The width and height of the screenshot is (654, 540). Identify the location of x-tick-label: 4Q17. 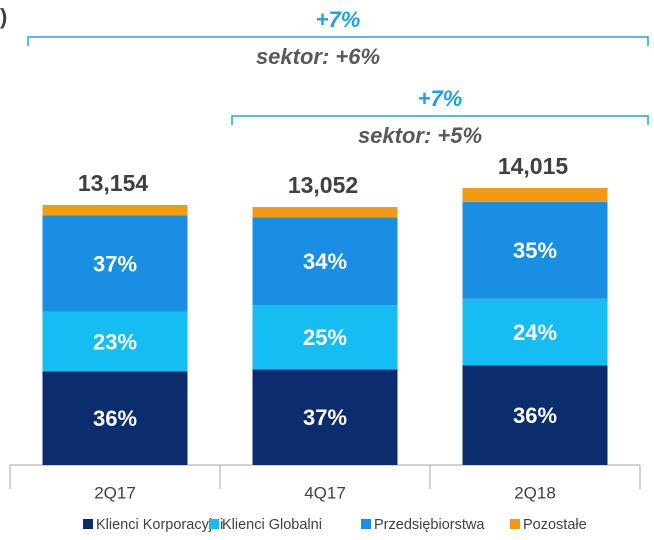
(325, 492).